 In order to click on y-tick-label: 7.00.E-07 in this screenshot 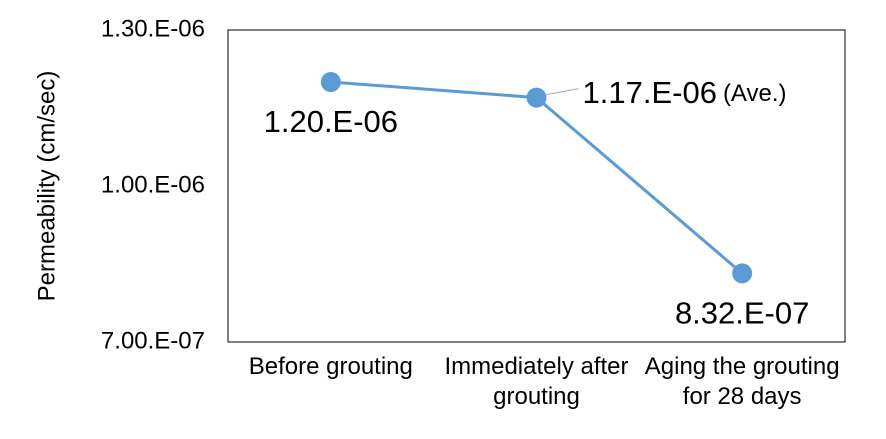, I will do `click(153, 340)`.